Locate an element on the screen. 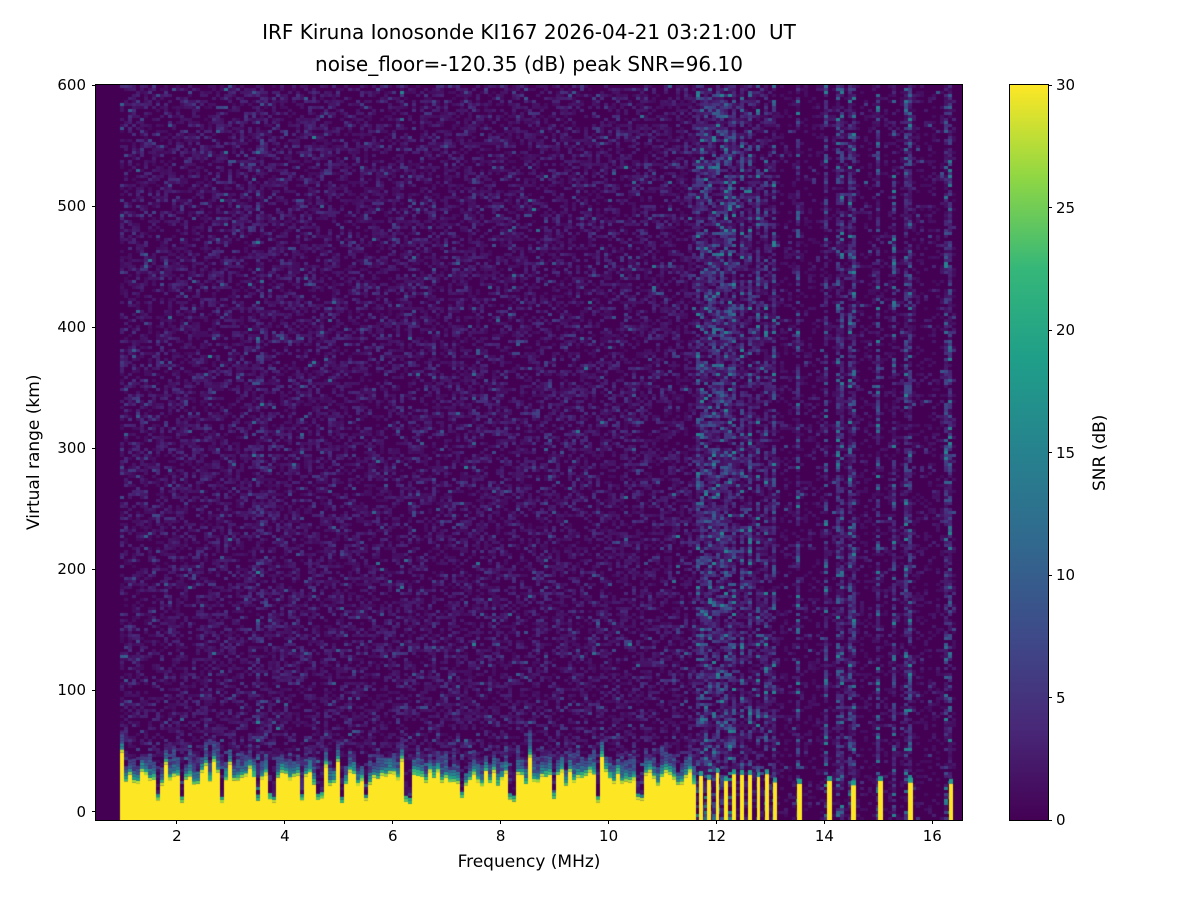 The image size is (1200, 900). colorbar-tick-label: 0 is located at coordinates (1061, 820).